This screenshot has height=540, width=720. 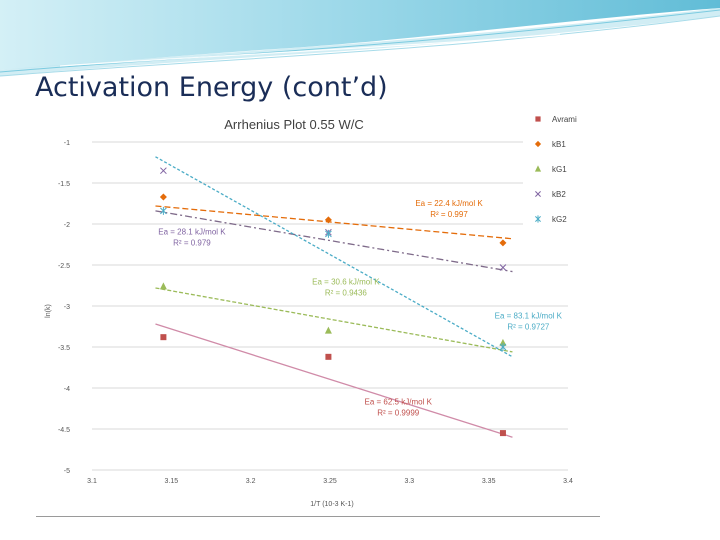 I want to click on chart-underline-divider, so click(x=318, y=516).